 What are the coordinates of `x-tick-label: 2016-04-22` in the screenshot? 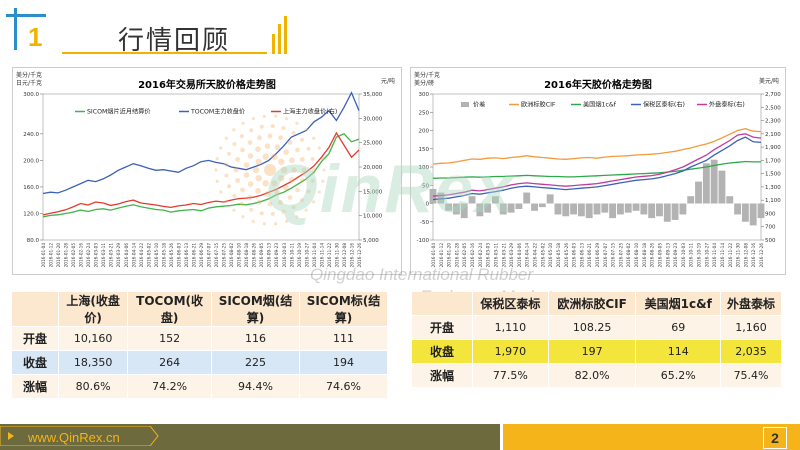 It's located at (535, 255).